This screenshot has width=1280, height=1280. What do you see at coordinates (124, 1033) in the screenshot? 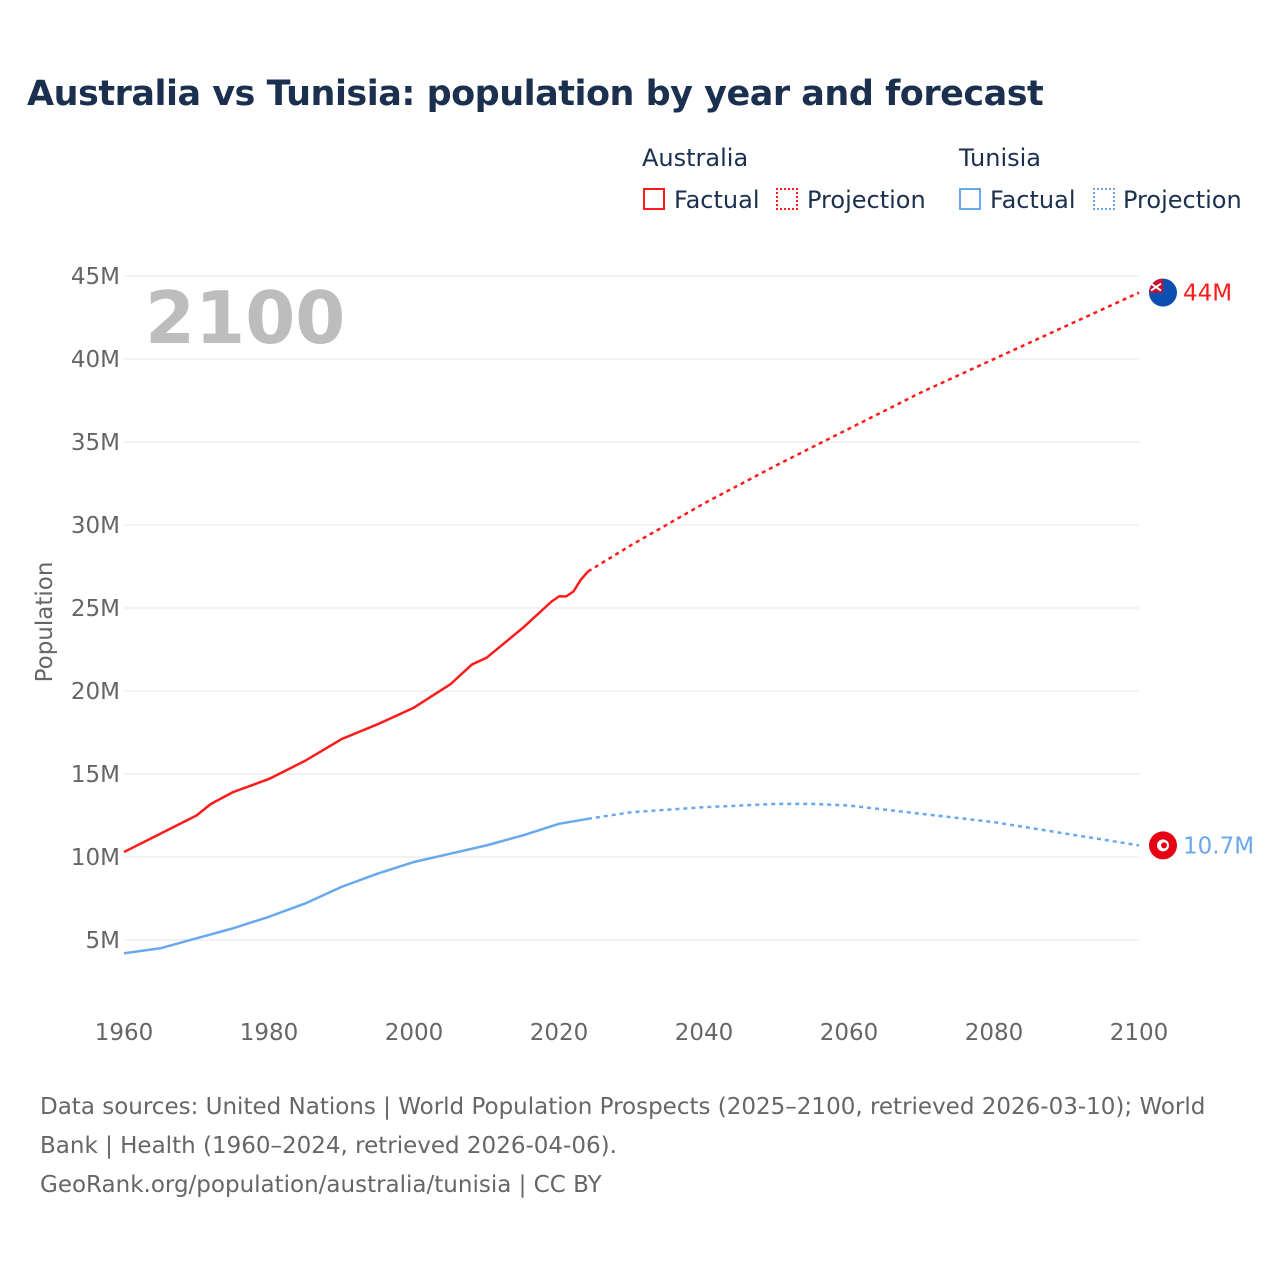
I see `x-tick-label: 1960` at bounding box center [124, 1033].